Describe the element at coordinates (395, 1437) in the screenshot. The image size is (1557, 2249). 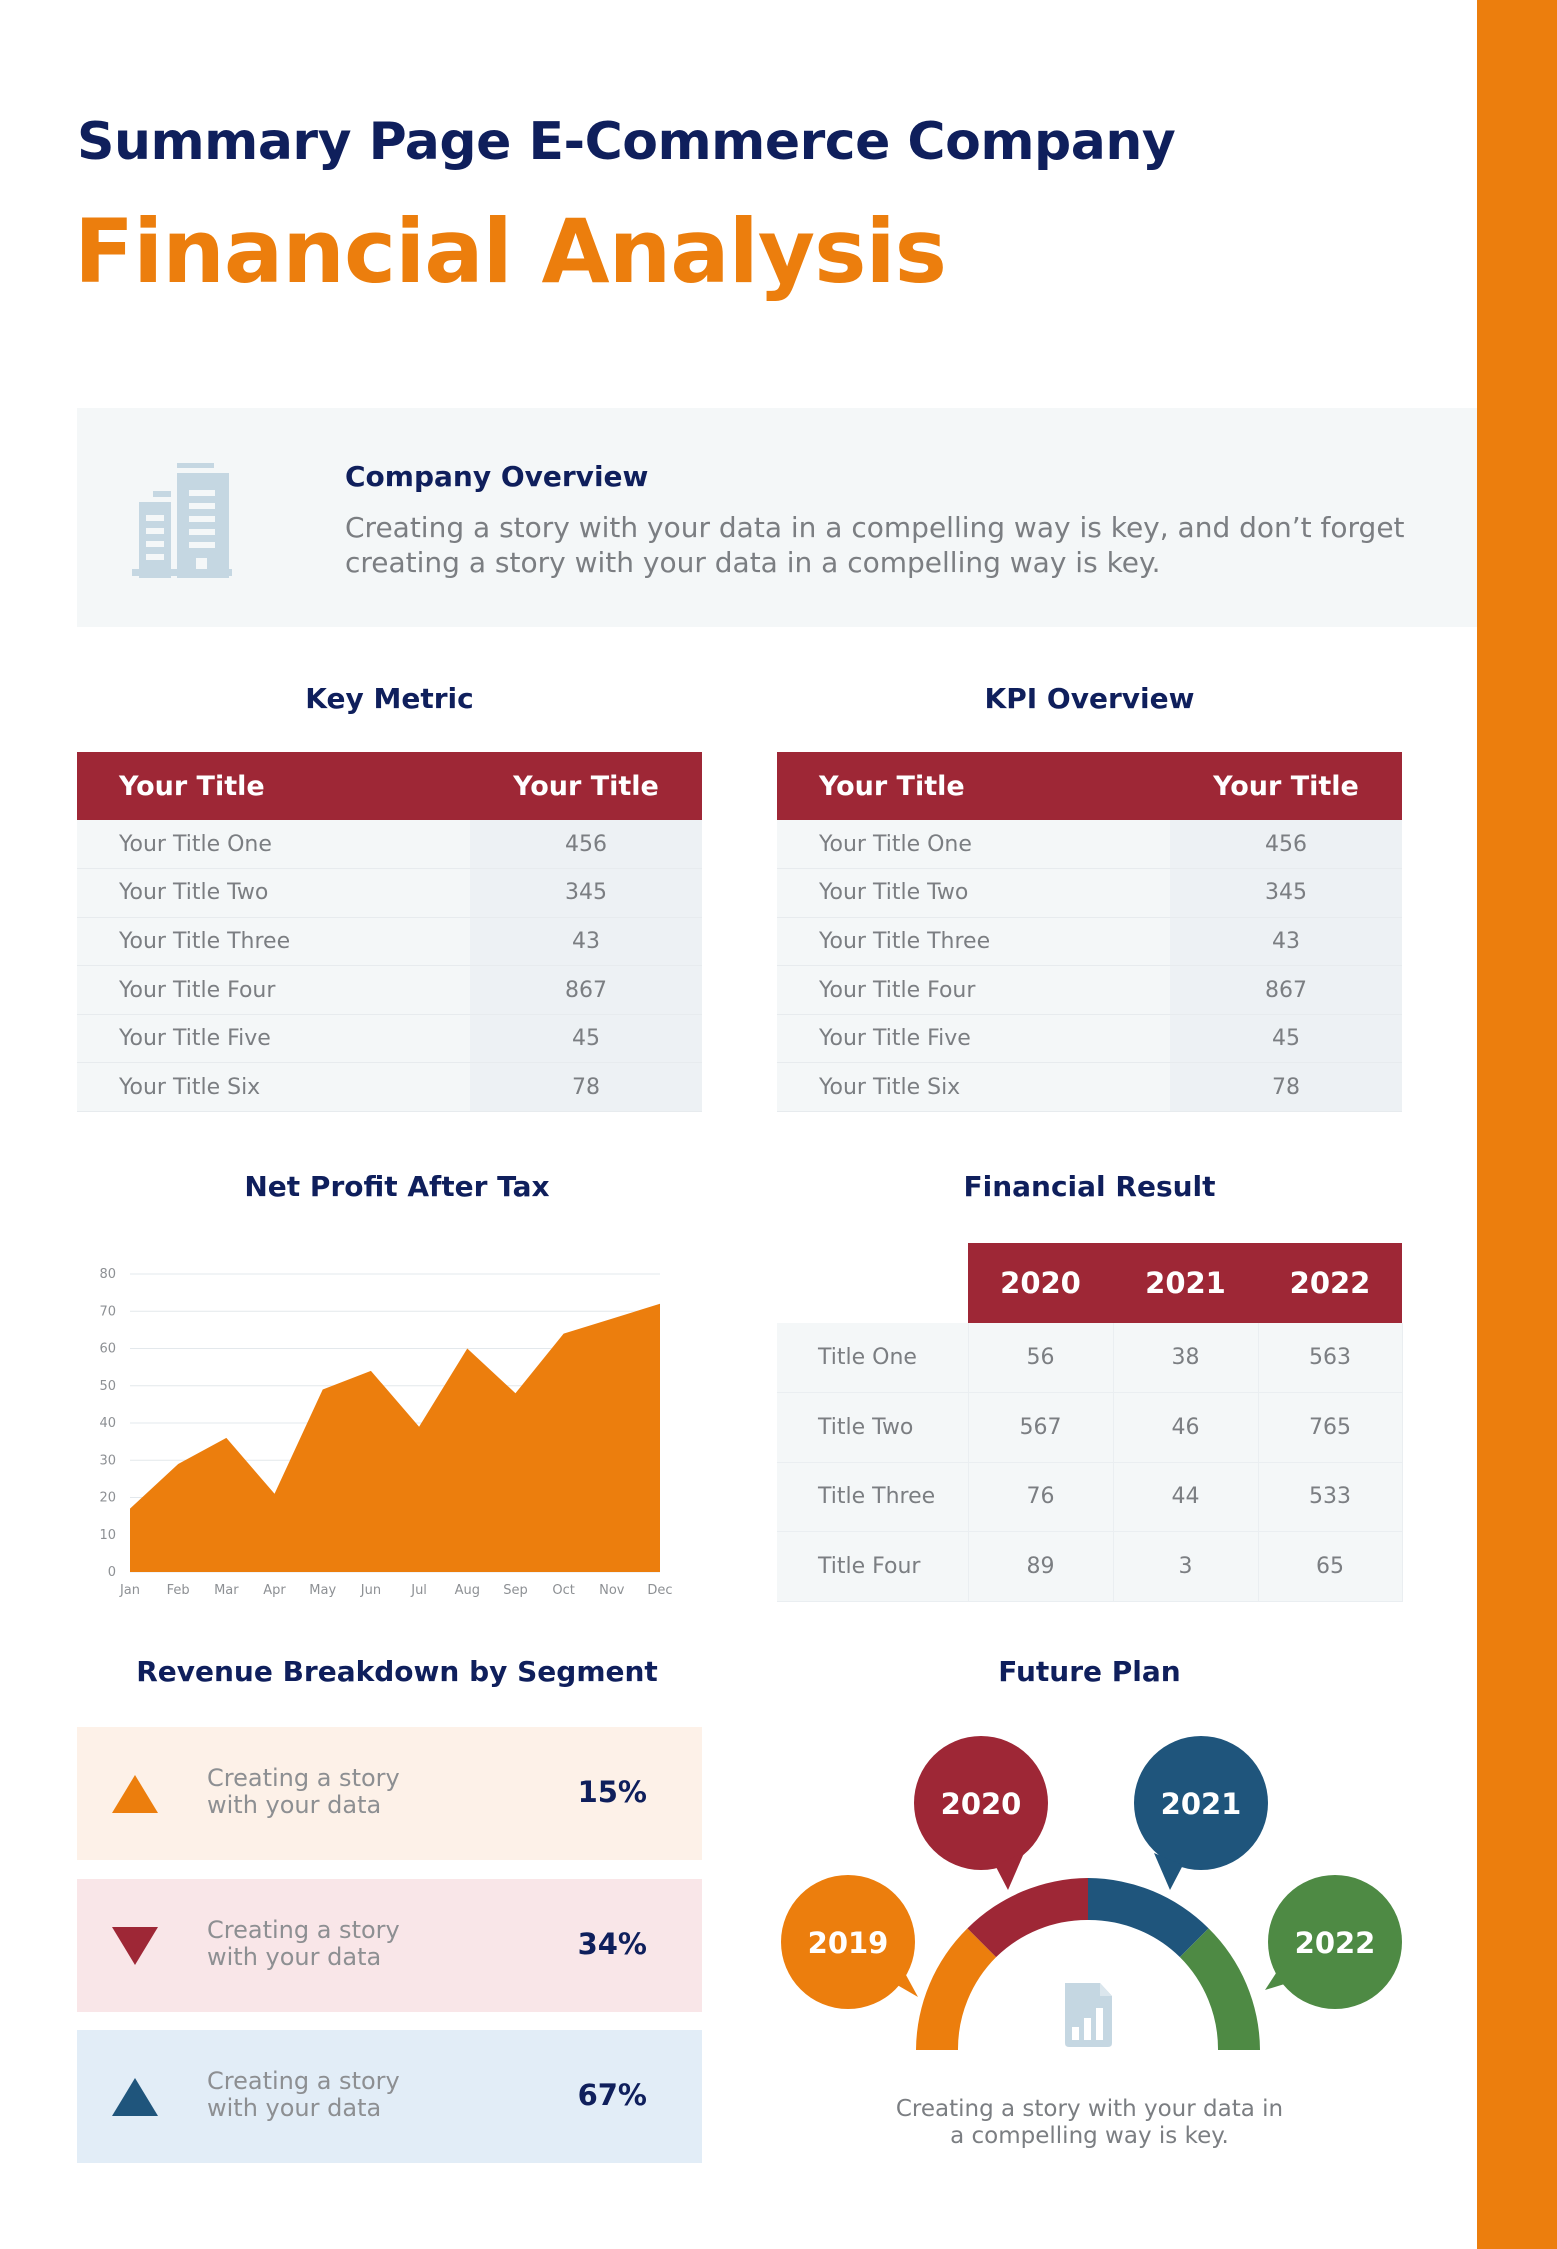
I see `area-series` at that location.